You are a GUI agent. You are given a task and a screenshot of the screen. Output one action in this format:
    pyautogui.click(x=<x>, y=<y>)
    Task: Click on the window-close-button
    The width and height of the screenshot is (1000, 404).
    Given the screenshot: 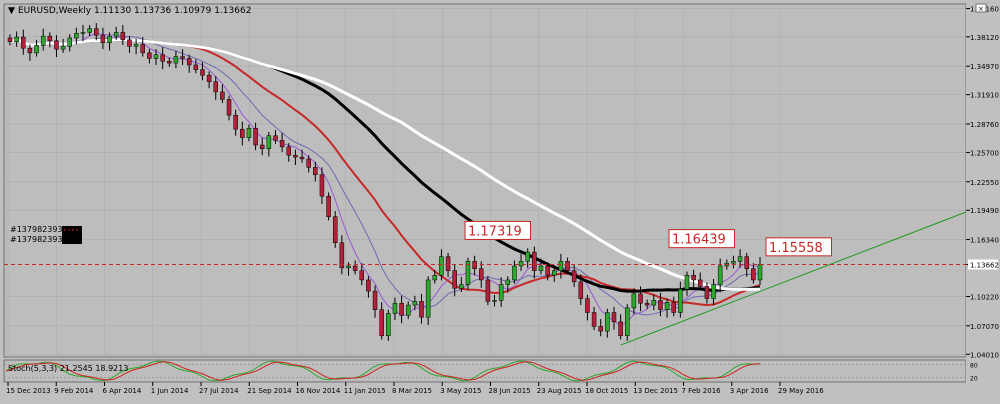 What is the action you would take?
    pyautogui.click(x=981, y=8)
    